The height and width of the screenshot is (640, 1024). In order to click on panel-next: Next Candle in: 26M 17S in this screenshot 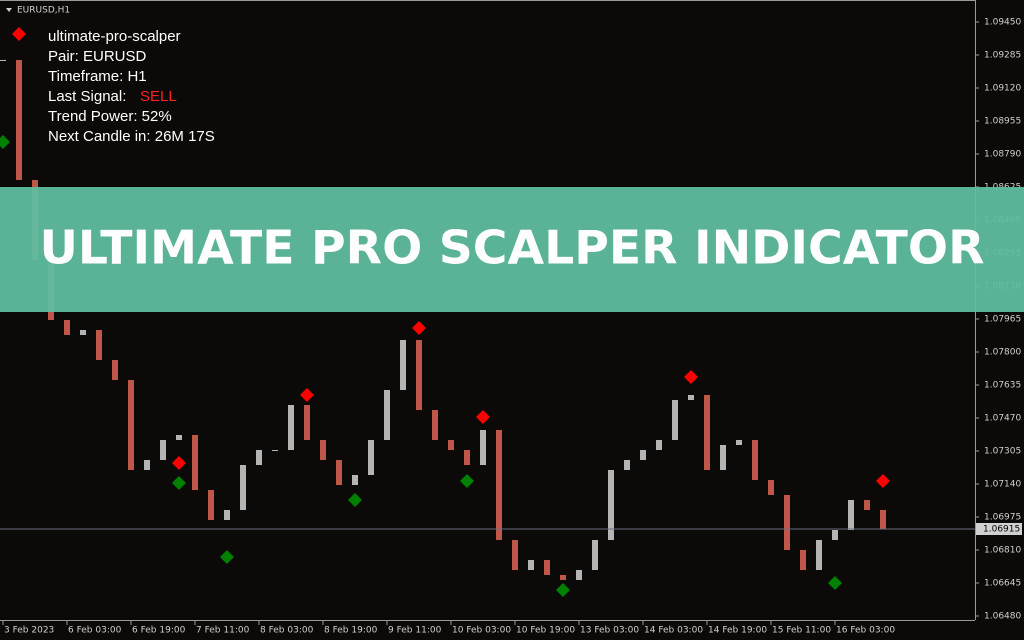, I will do `click(131, 136)`.